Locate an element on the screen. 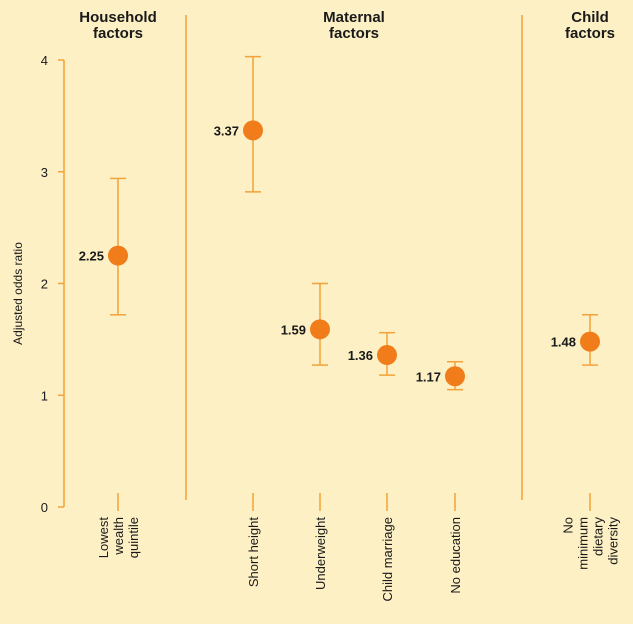  group-title: Household factors is located at coordinates (118, 25).